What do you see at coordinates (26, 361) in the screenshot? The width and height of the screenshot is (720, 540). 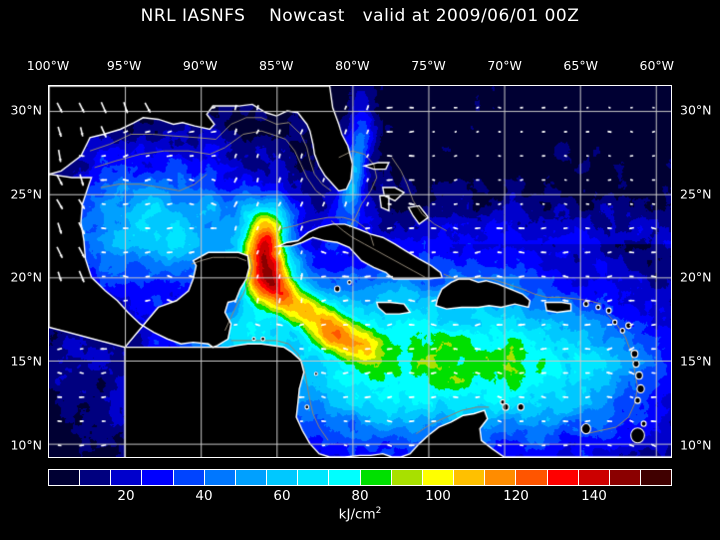 I see `lat-tick-label-left: 15°N` at bounding box center [26, 361].